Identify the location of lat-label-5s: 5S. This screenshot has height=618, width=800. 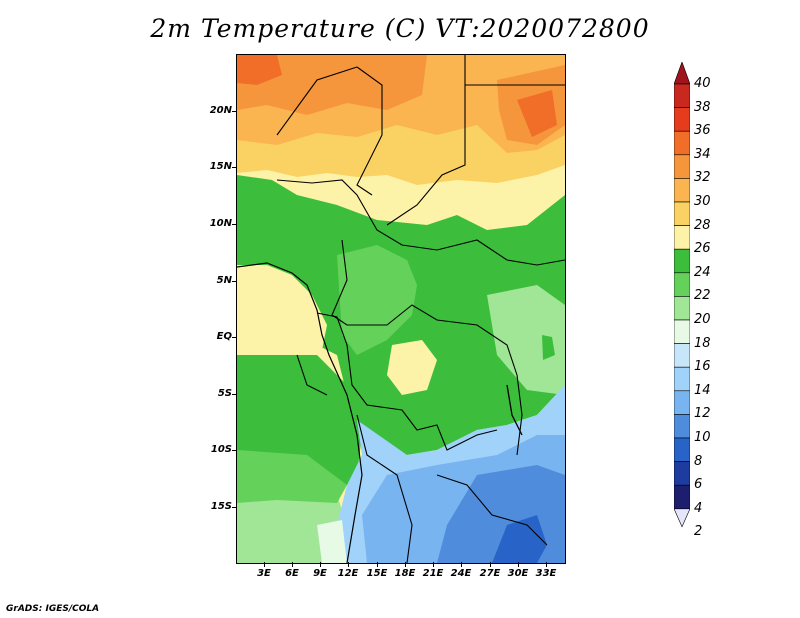
(224, 393).